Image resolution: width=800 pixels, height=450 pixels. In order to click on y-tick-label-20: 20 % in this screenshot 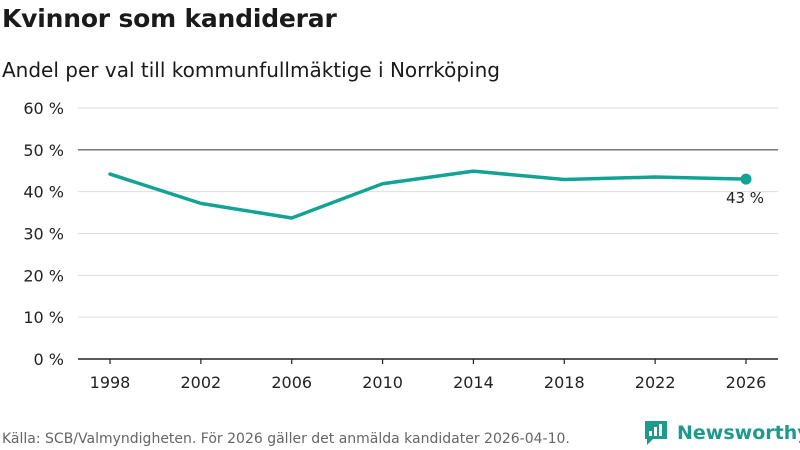, I will do `click(43, 275)`.